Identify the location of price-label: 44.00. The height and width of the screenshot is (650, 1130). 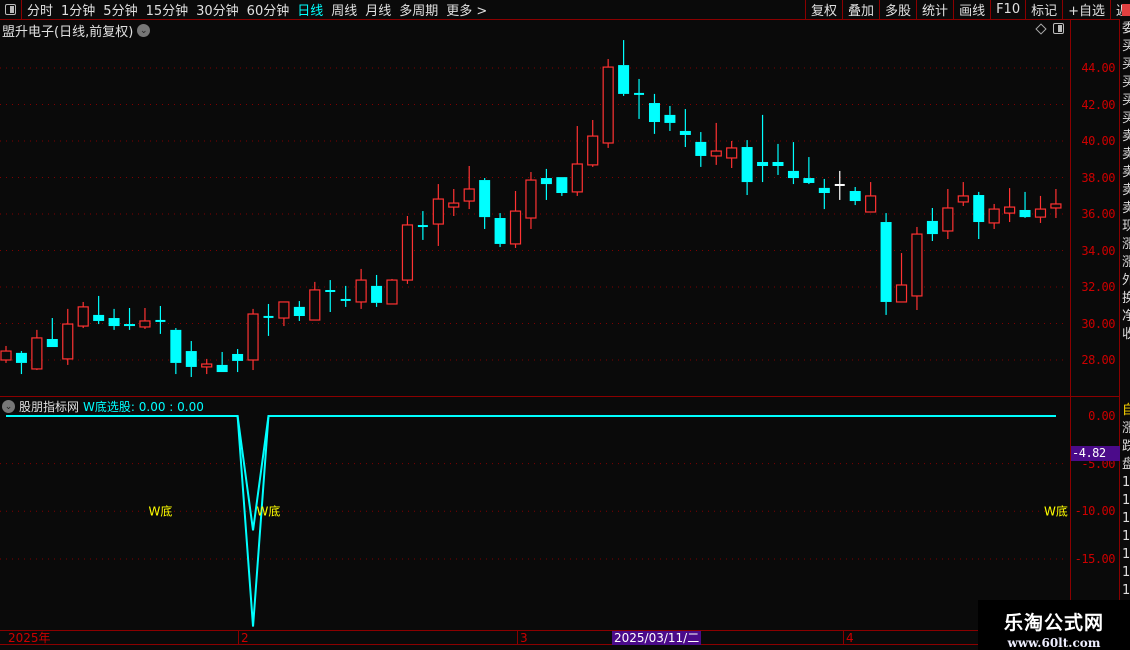
(1098, 68).